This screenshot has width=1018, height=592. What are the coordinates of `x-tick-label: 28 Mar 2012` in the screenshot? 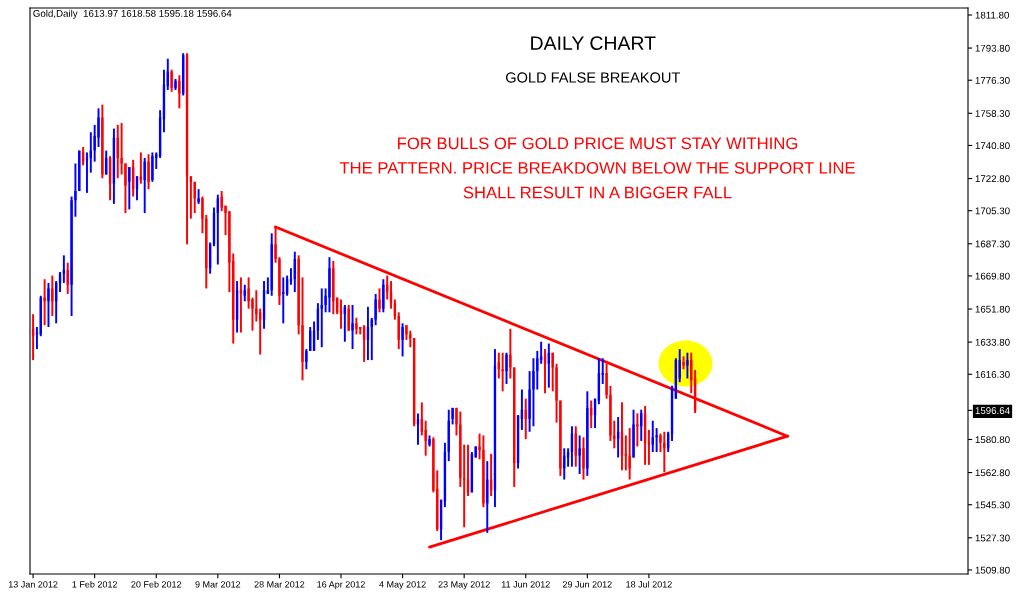 It's located at (279, 584).